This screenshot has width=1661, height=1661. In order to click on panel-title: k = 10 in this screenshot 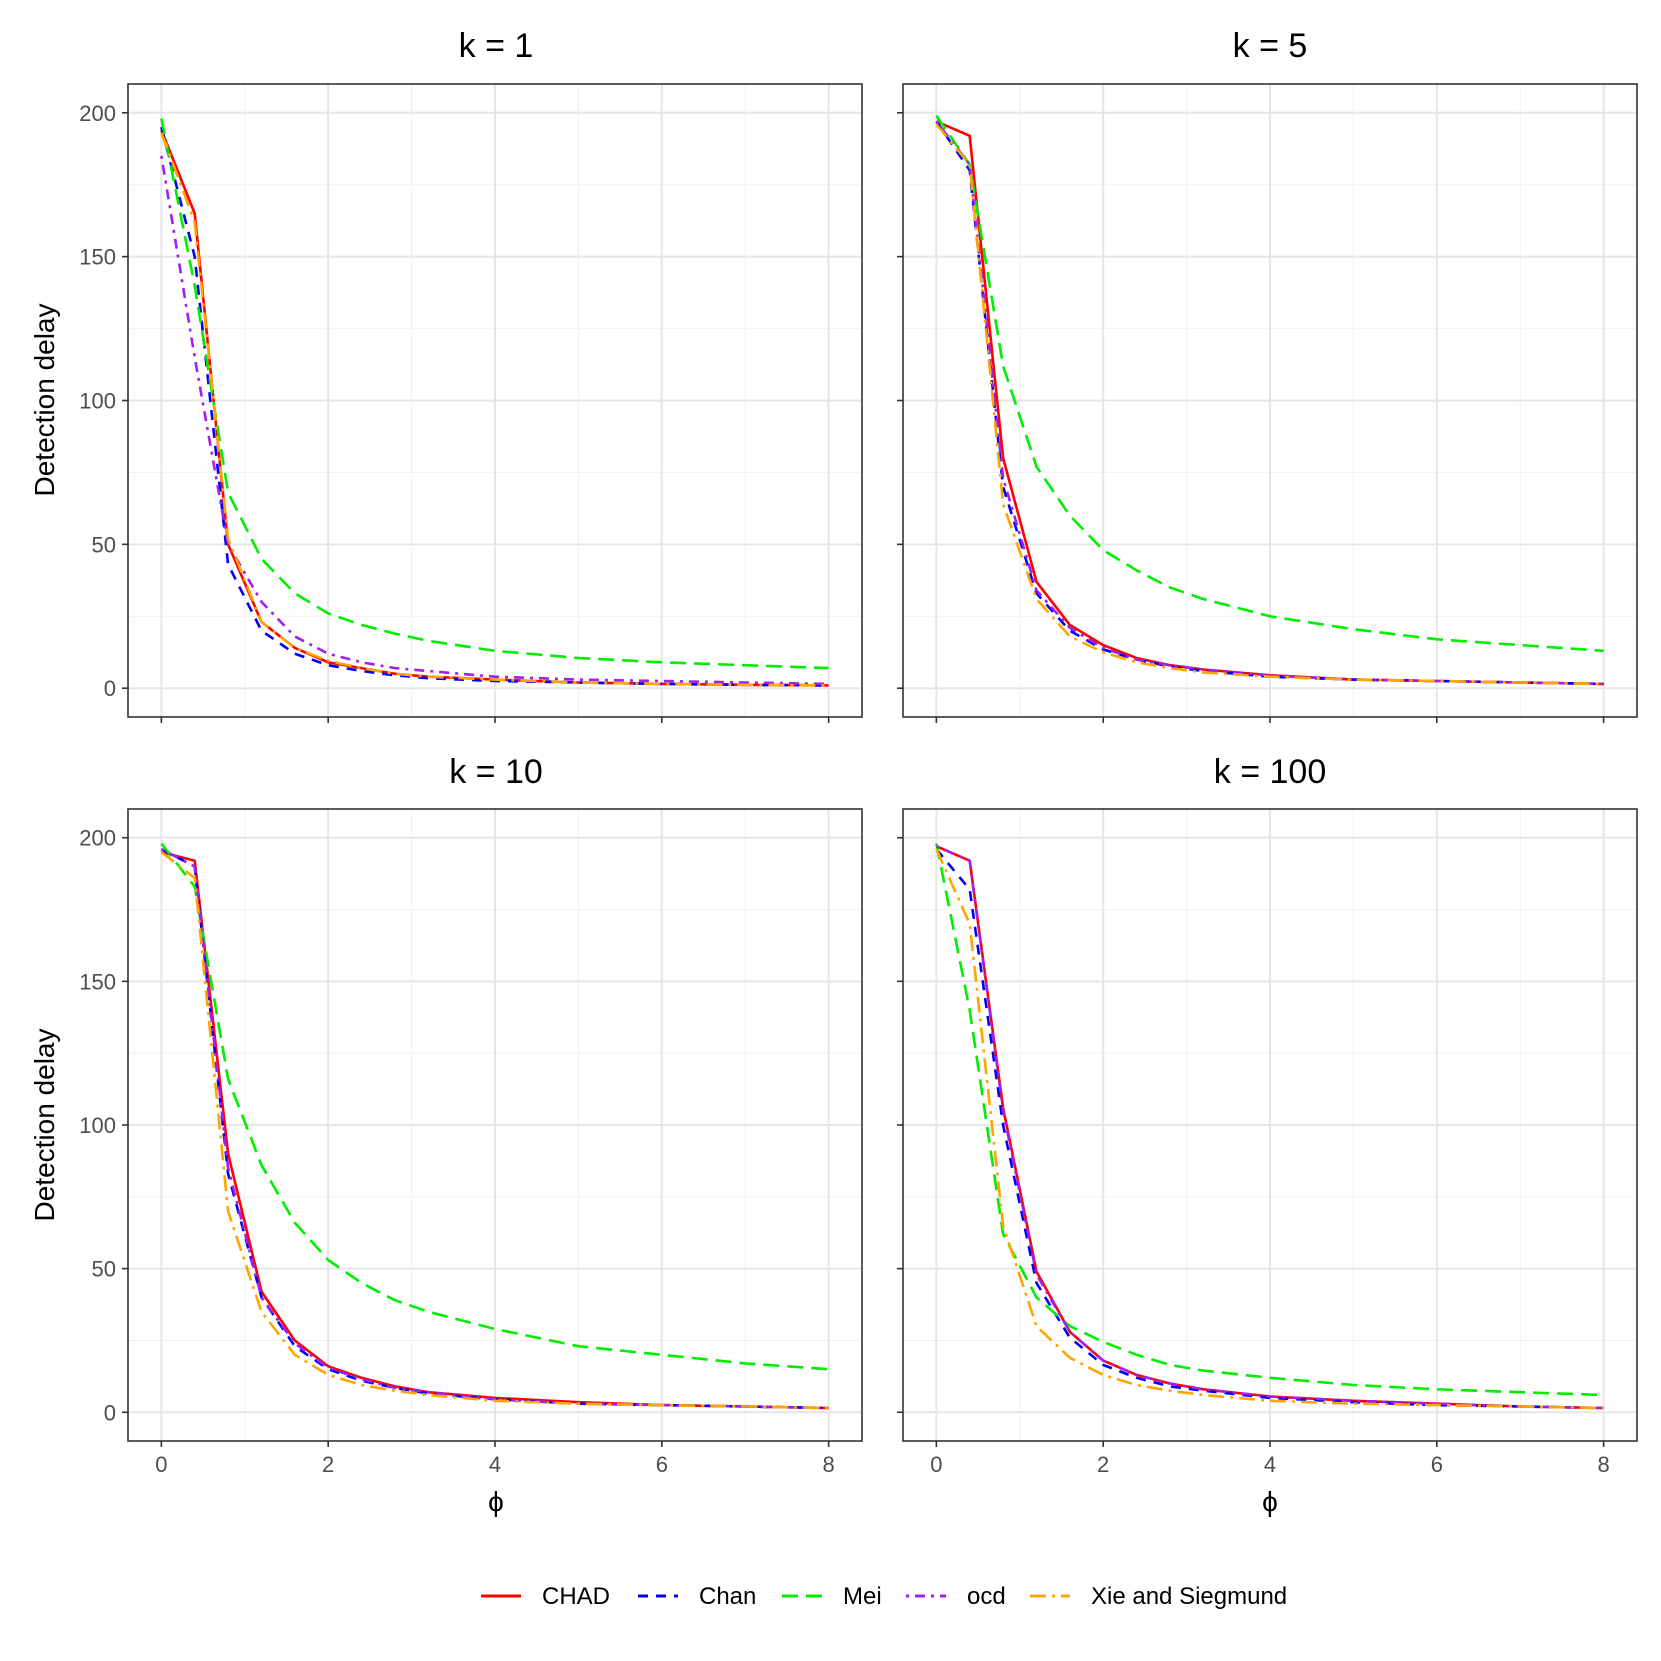, I will do `click(496, 772)`.